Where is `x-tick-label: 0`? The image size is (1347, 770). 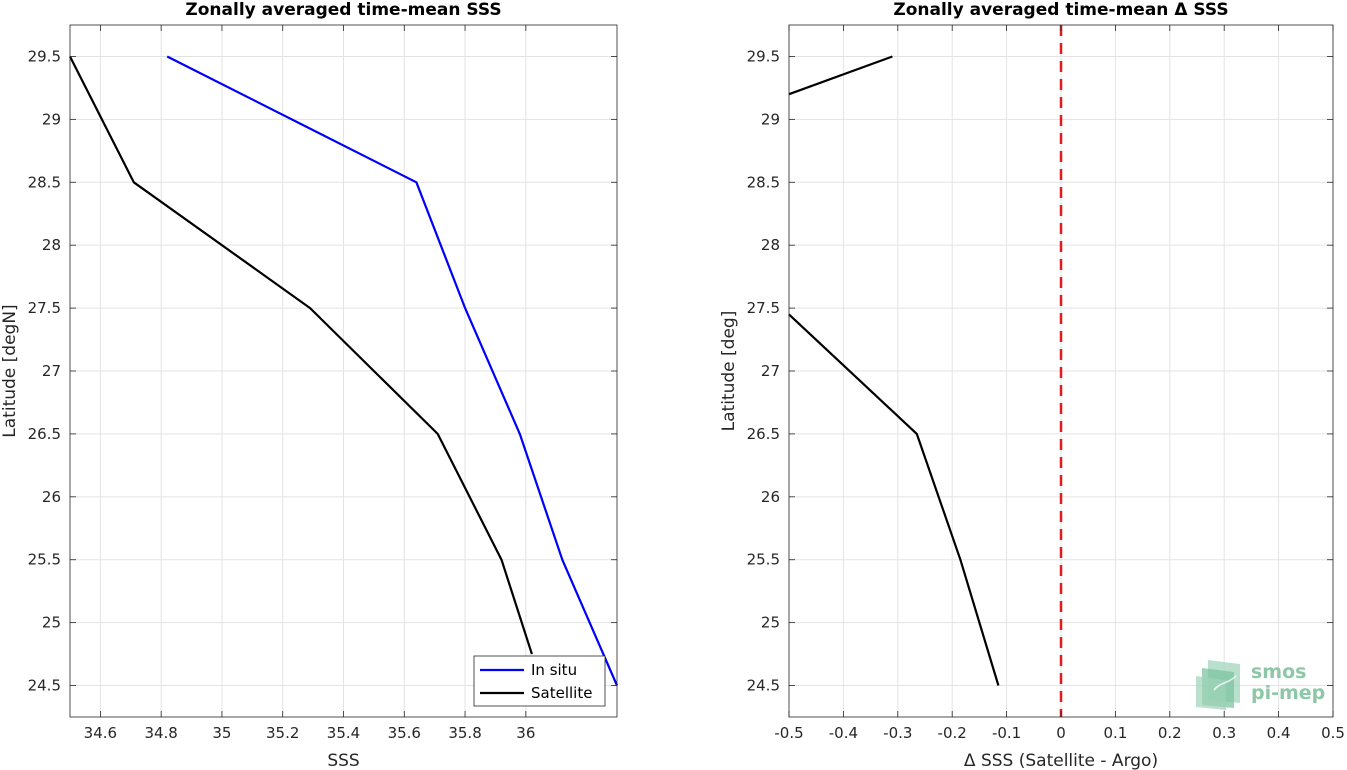 x-tick-label: 0 is located at coordinates (1061, 733).